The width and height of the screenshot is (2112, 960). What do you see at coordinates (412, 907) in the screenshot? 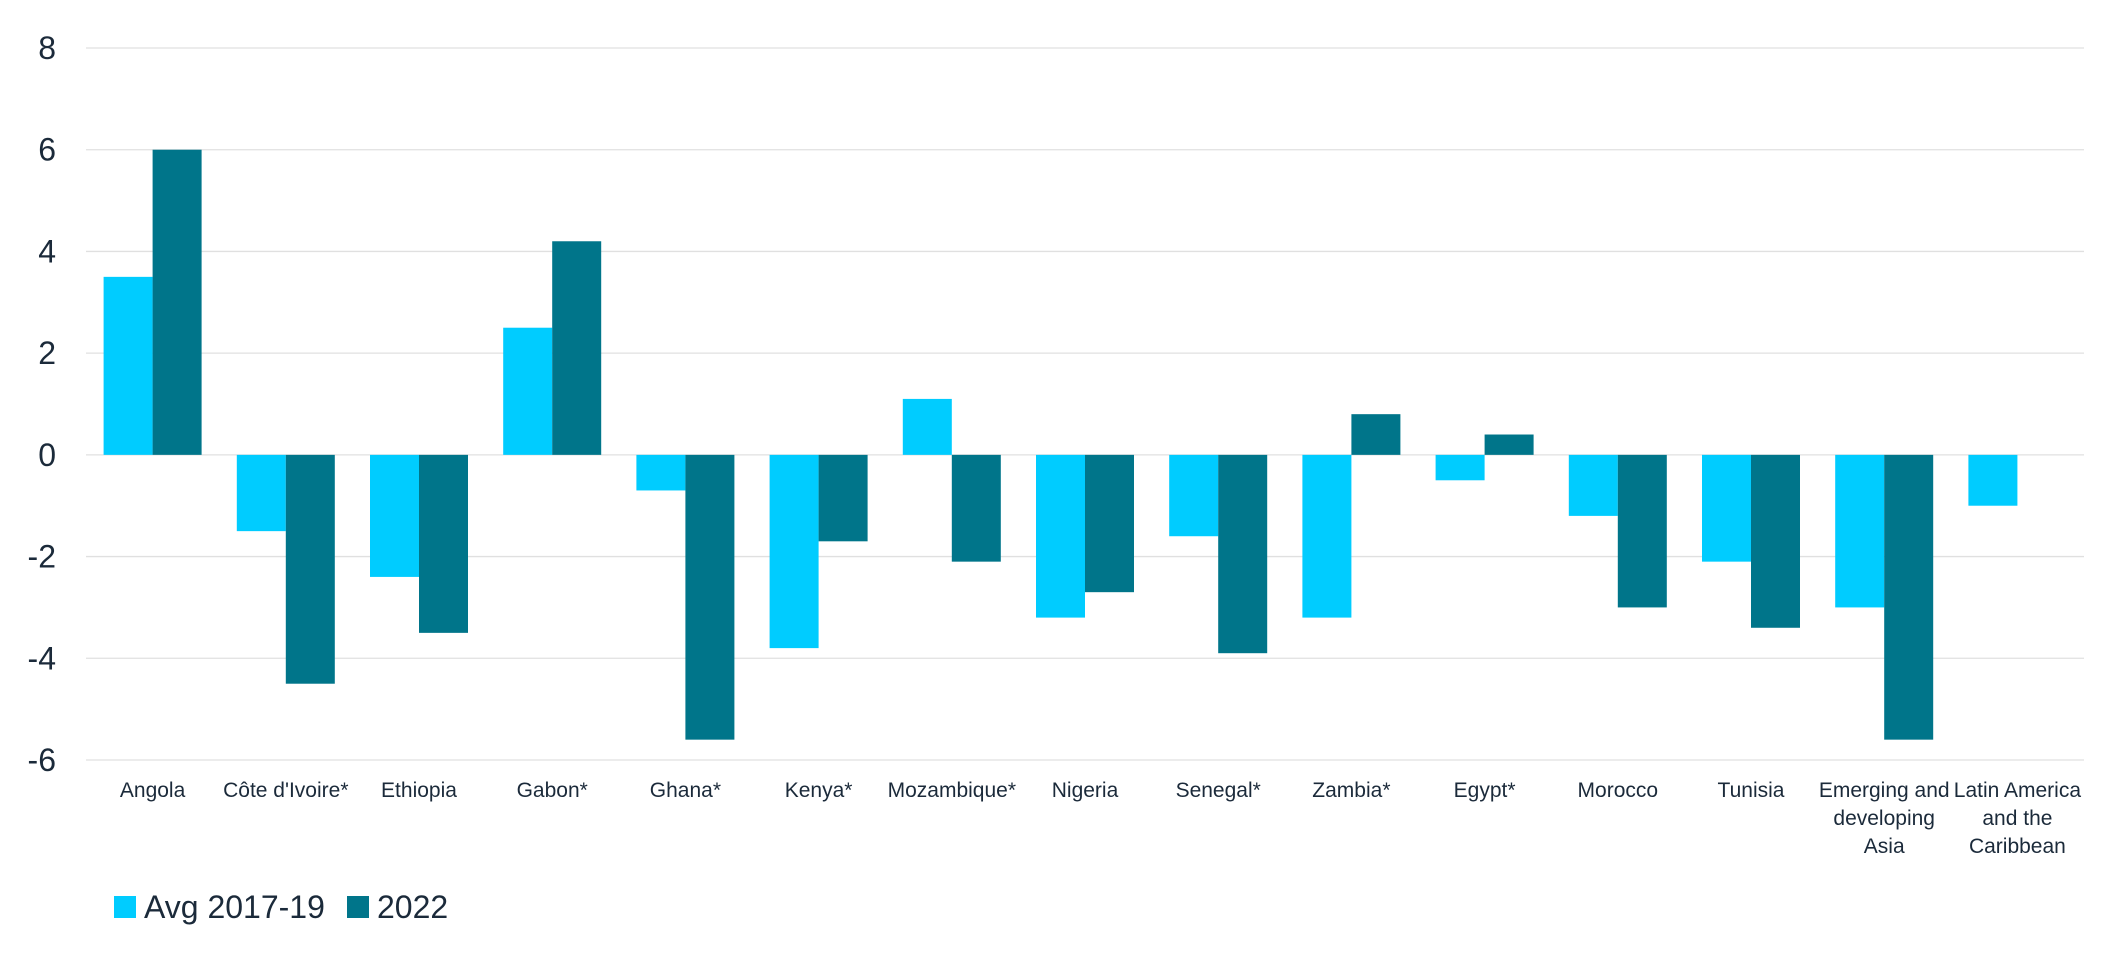
I see `legend-label: 2022` at bounding box center [412, 907].